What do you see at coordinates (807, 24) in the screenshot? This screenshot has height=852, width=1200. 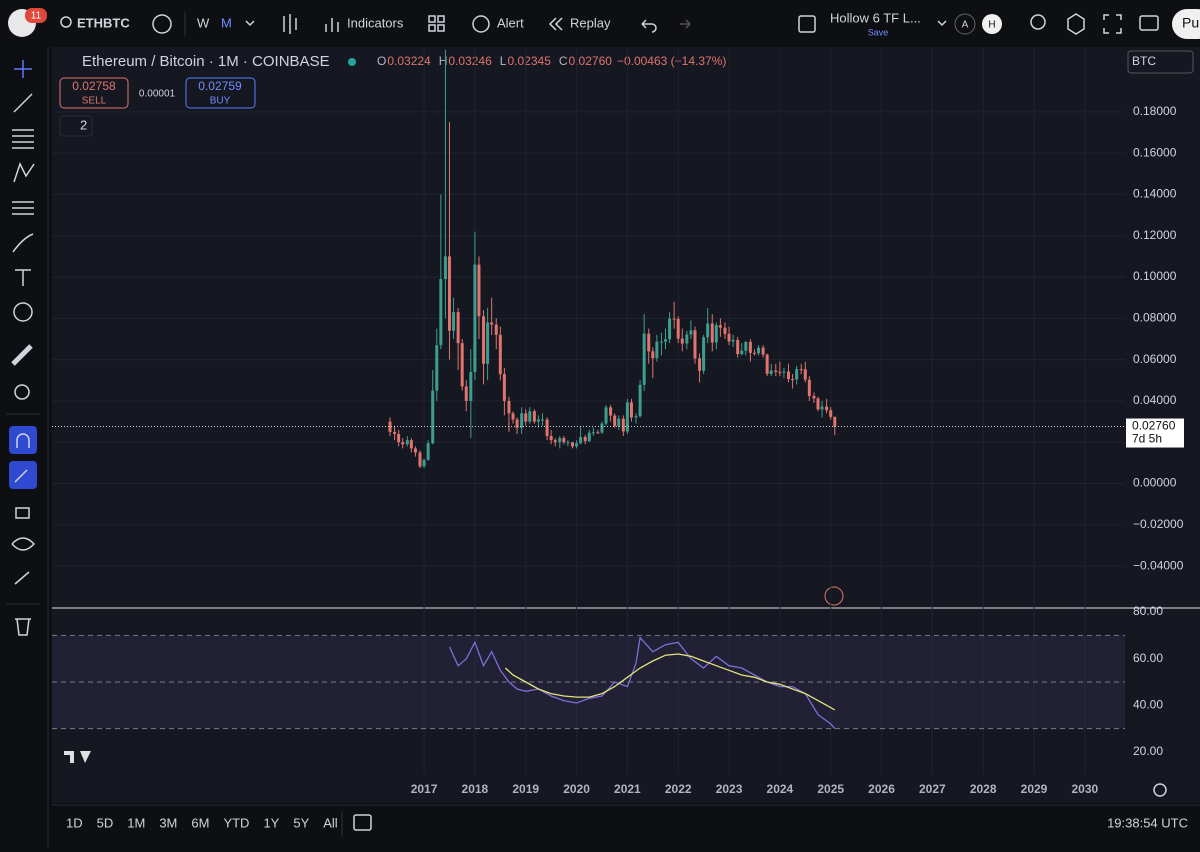 I see `layout-icon` at bounding box center [807, 24].